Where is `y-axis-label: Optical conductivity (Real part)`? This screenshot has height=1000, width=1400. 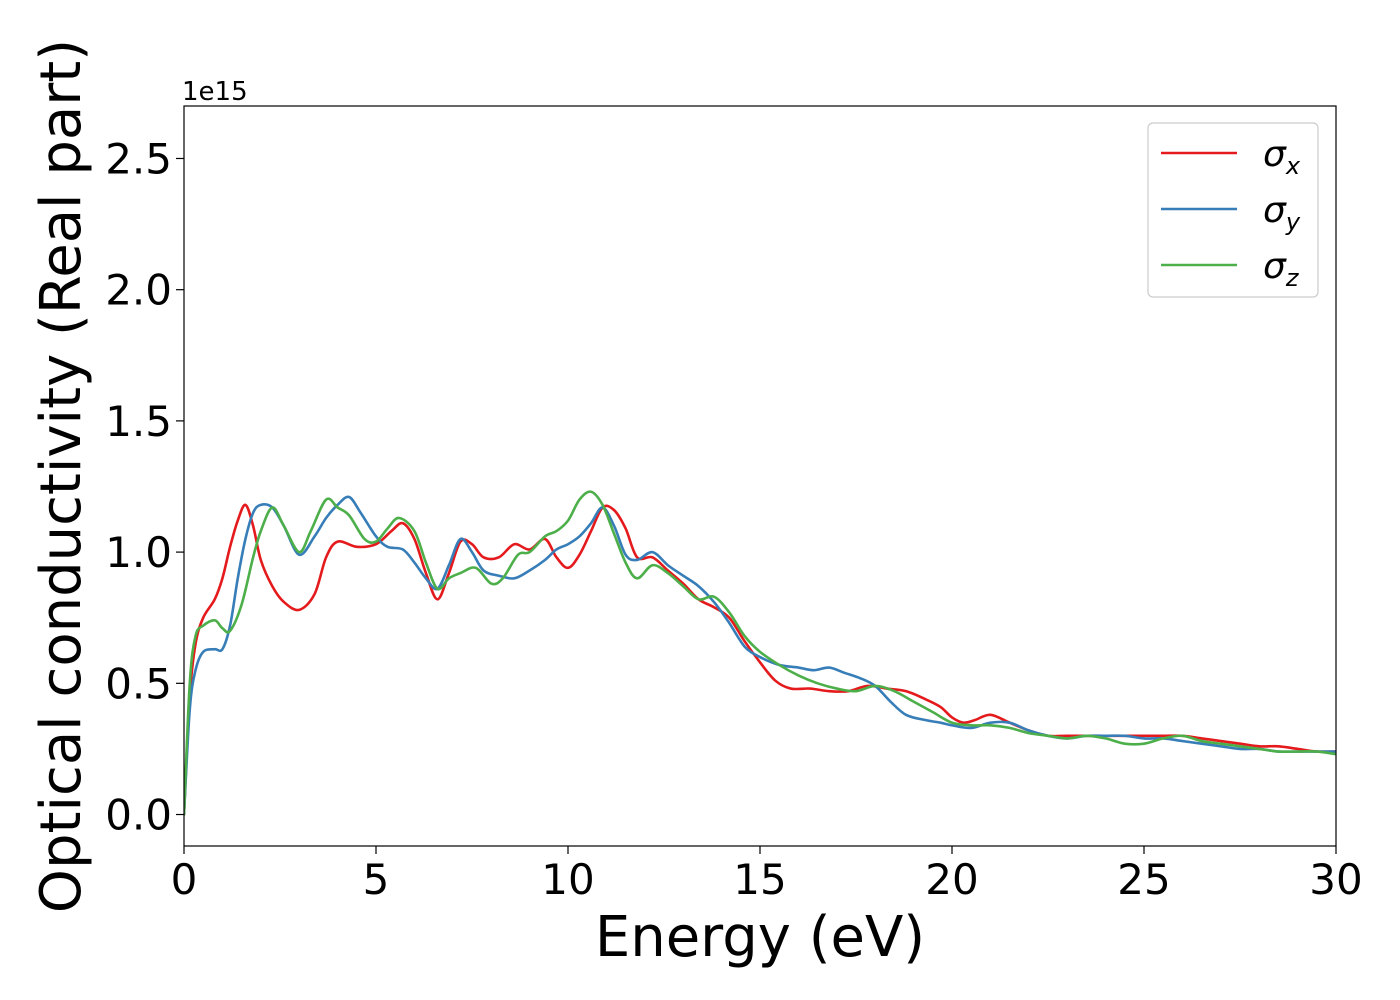 y-axis-label: Optical conductivity (Real part) is located at coordinates (61, 476).